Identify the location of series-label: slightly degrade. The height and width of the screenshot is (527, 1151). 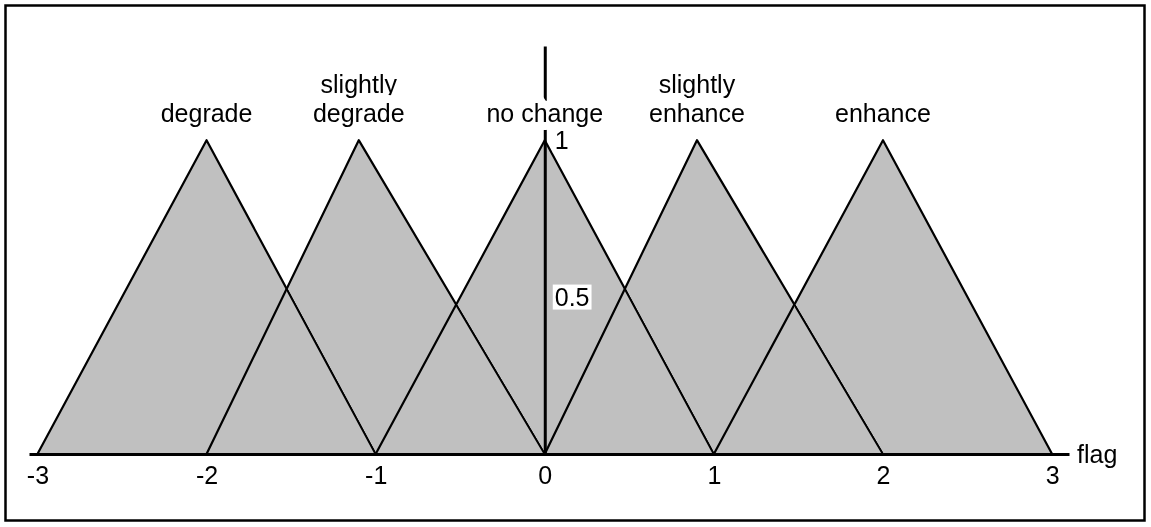
(358, 99).